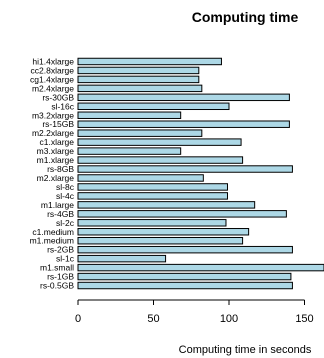 Image resolution: width=324 pixels, height=358 pixels. Describe the element at coordinates (245, 17) in the screenshot. I see `chart-title: Computing time` at that location.